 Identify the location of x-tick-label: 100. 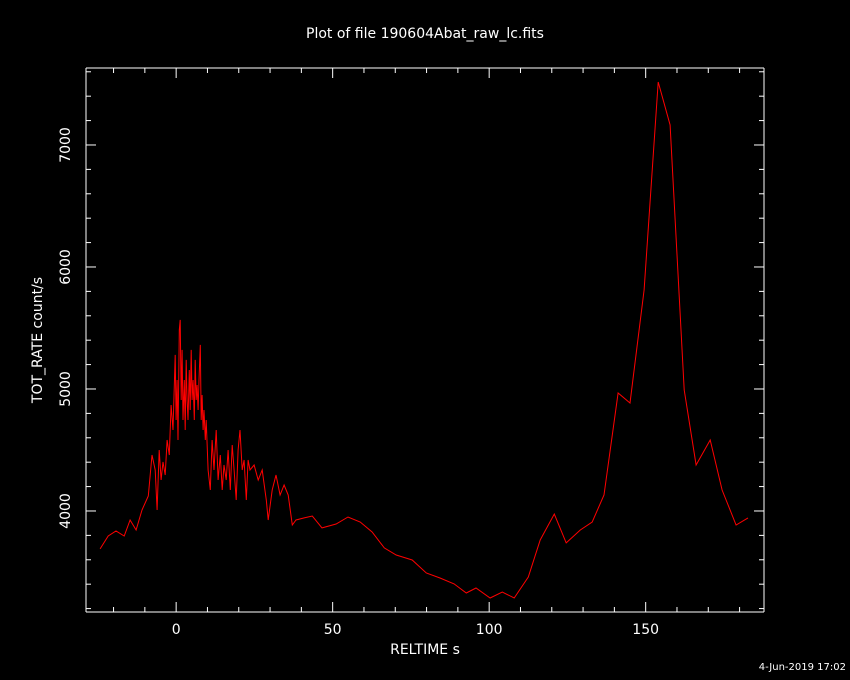
(489, 630).